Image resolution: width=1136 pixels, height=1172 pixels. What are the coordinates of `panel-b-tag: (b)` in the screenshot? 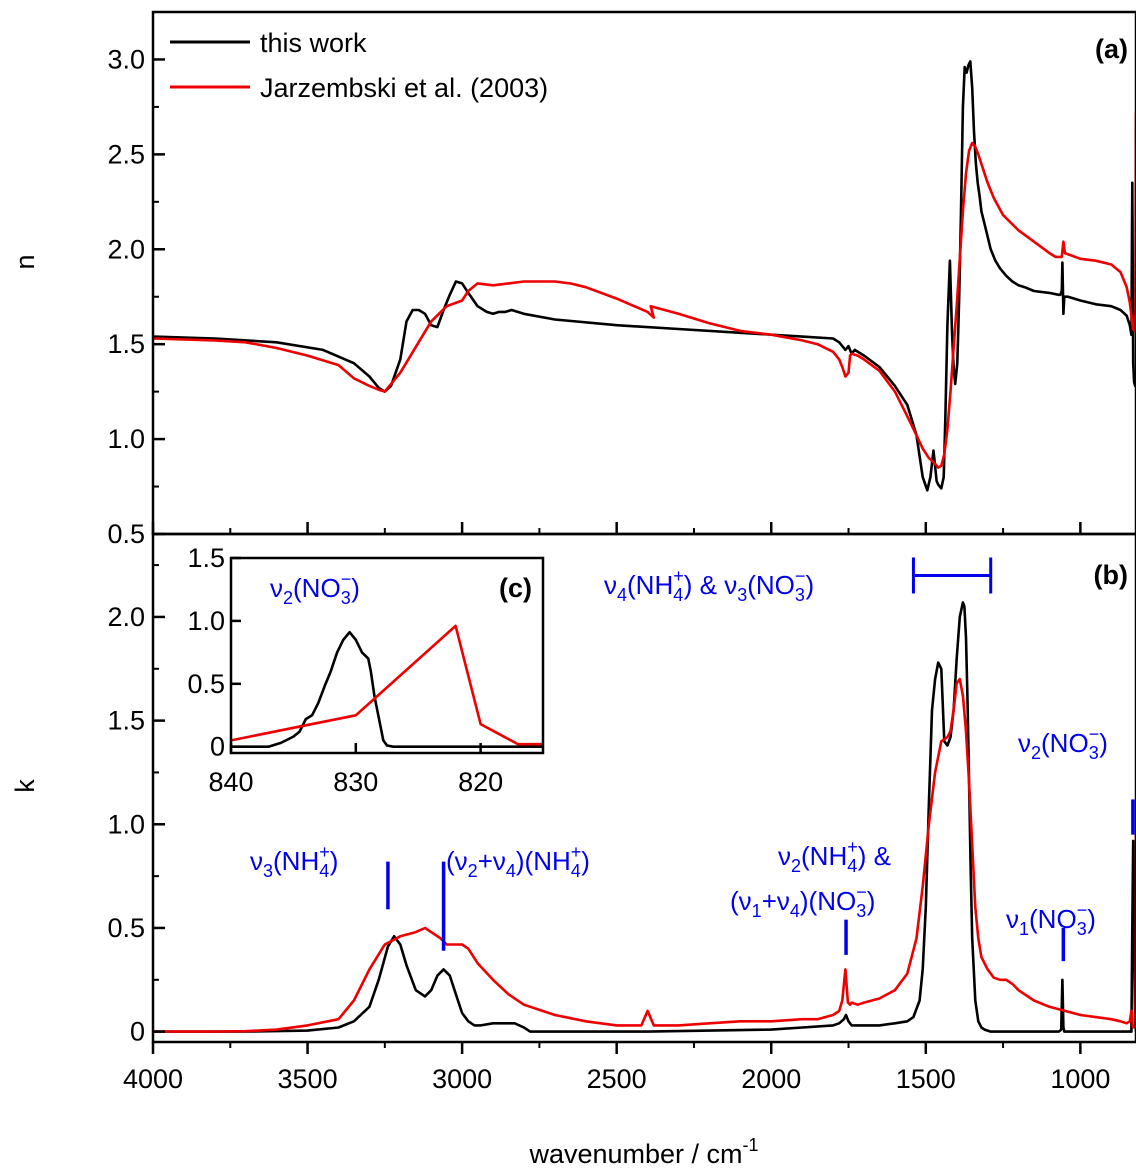 It's located at (1111, 575).